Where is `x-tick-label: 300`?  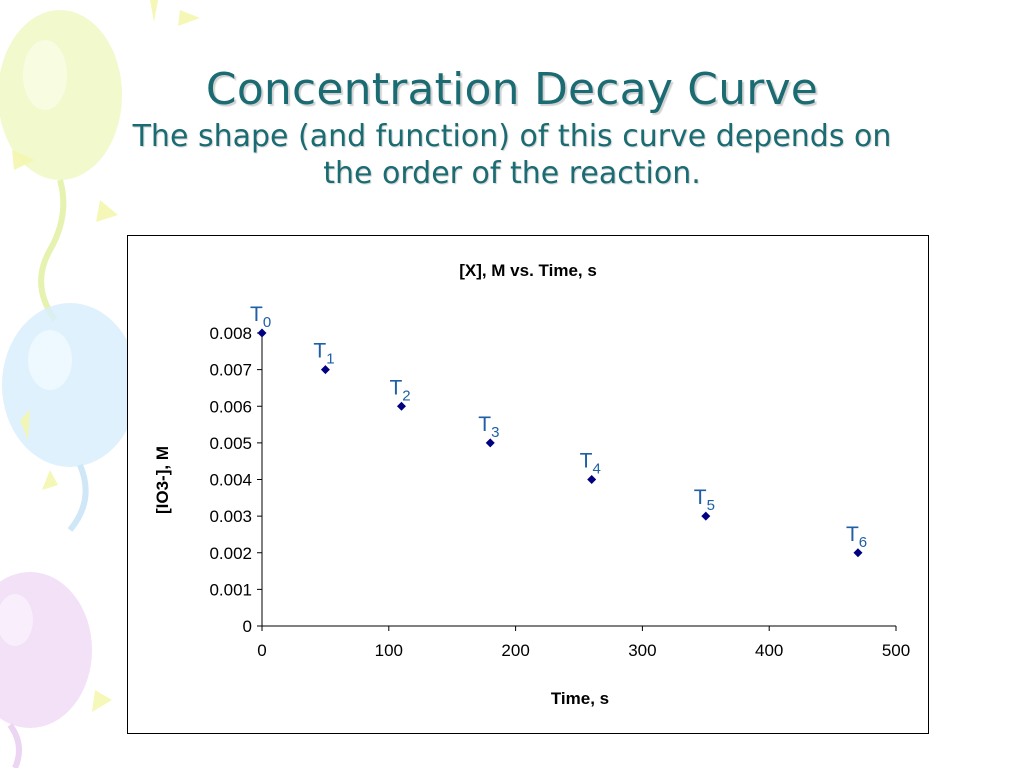
x-tick-label: 300 is located at coordinates (642, 650).